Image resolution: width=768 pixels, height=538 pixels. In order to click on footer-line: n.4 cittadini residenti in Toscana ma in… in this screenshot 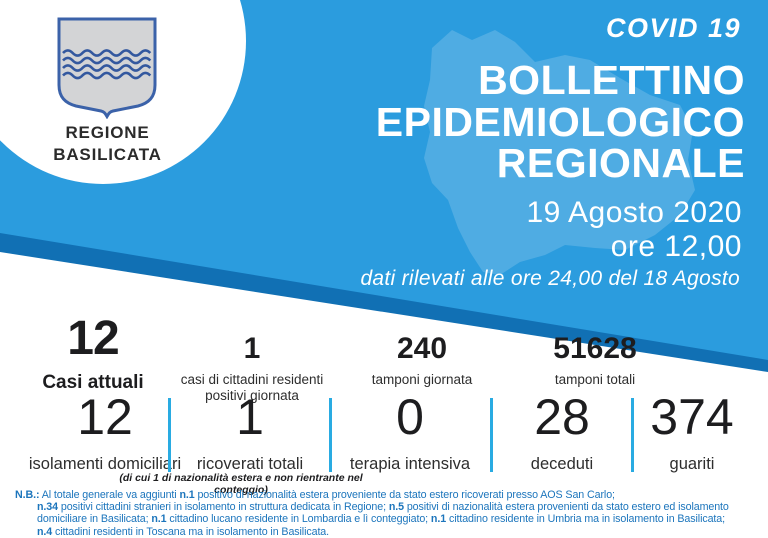, I will do `click(387, 532)`.